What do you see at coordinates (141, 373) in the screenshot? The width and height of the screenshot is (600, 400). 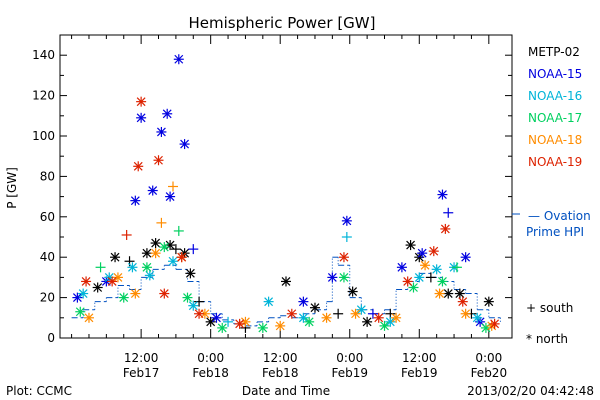 I see `x-tick-label-date: Feb17` at bounding box center [141, 373].